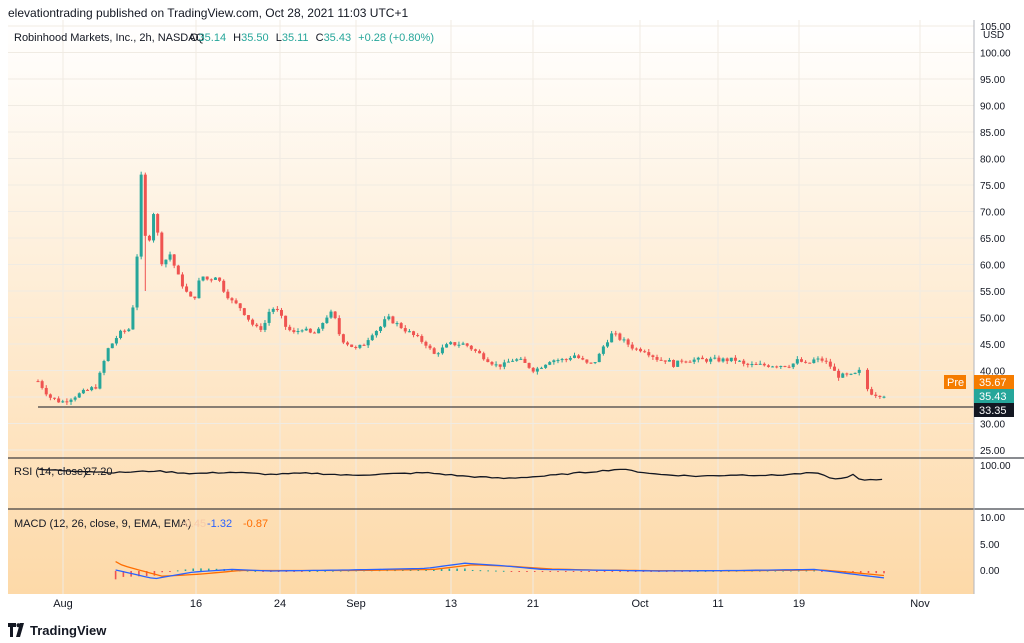  Describe the element at coordinates (219, 524) in the screenshot. I see `macd-value: -1.32` at that location.